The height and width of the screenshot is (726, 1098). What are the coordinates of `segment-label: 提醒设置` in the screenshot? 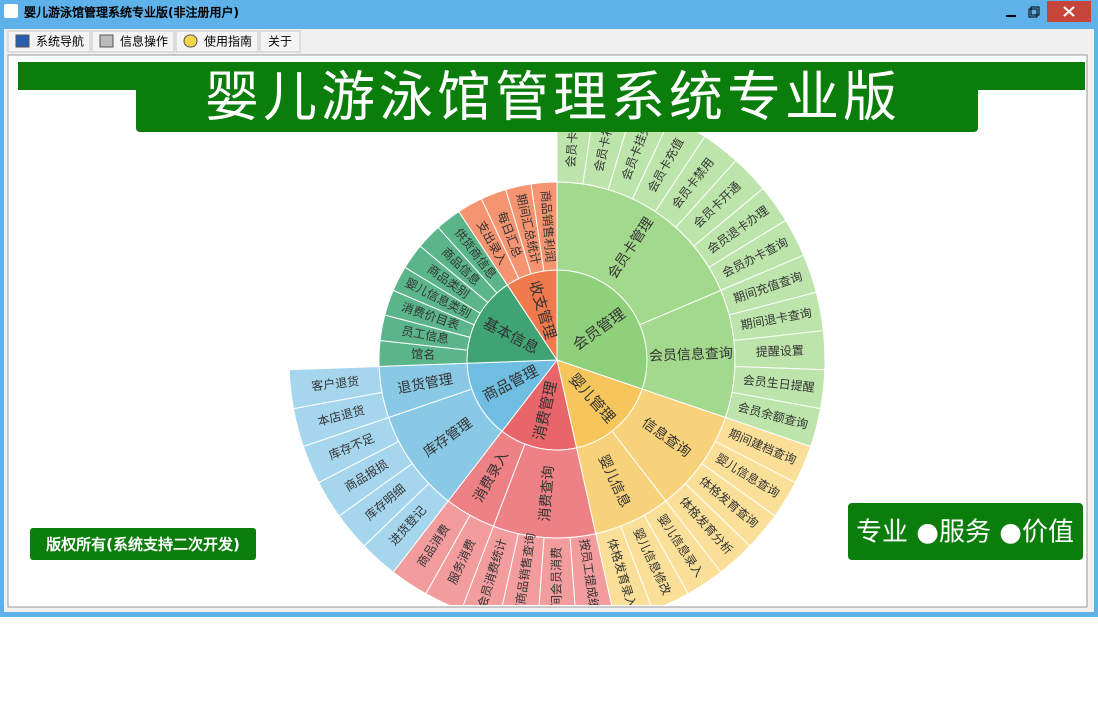 It's located at (780, 350).